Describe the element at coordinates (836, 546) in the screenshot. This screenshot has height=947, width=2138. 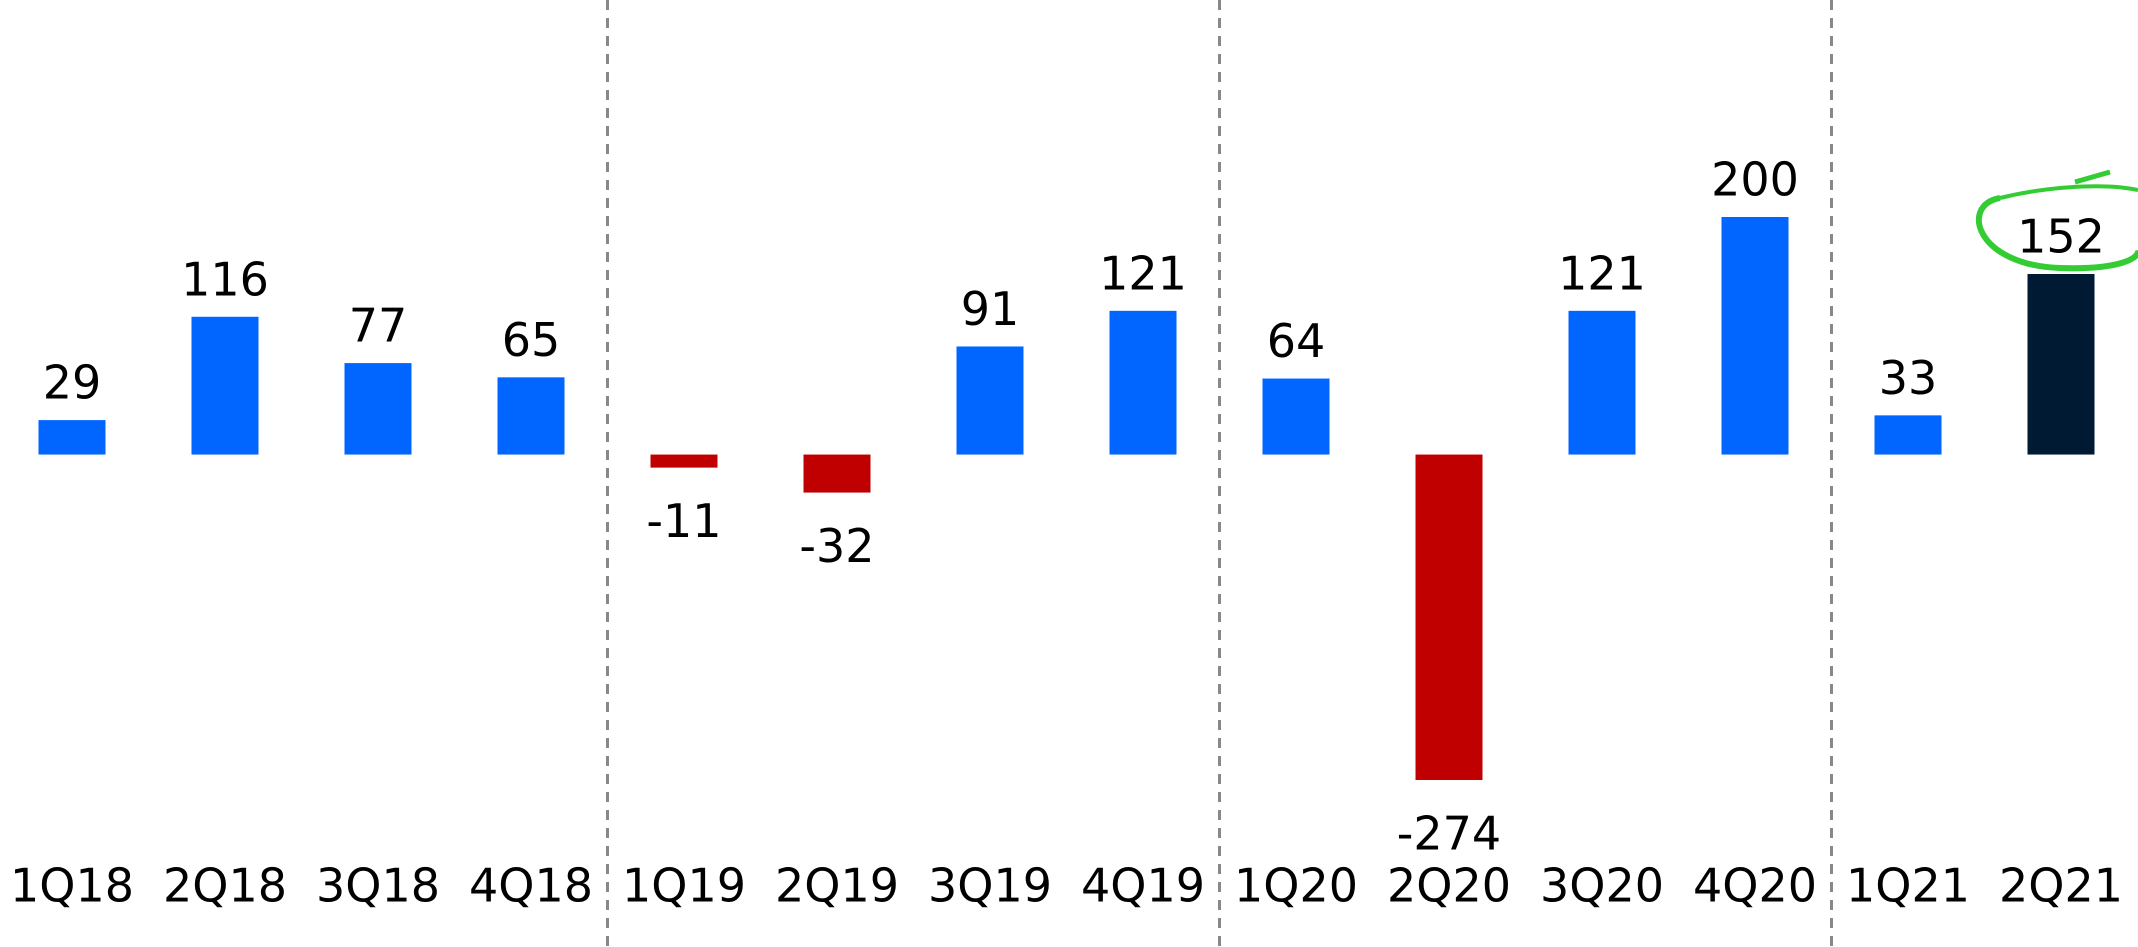
I see `value-label: -32` at that location.